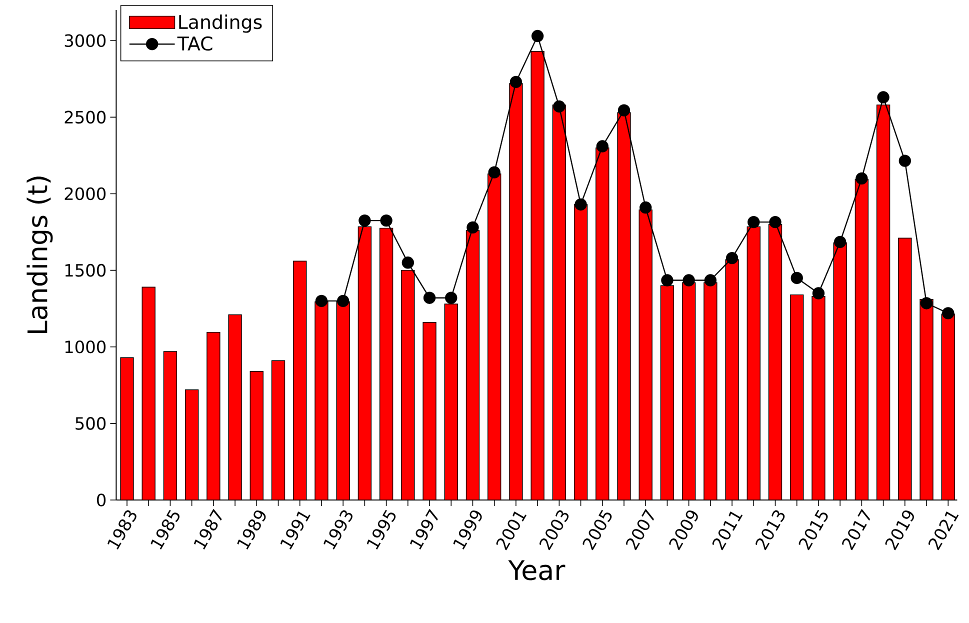 This screenshot has height=623, width=969. Describe the element at coordinates (85, 347) in the screenshot. I see `y-tick-label: 1000` at that location.